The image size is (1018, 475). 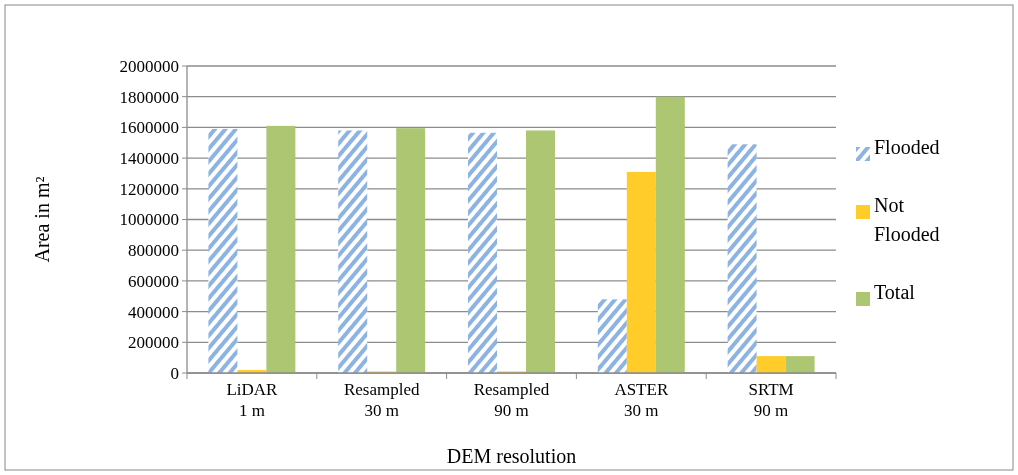 I want to click on x-tick-label: Resampled 30 m, so click(x=381, y=400).